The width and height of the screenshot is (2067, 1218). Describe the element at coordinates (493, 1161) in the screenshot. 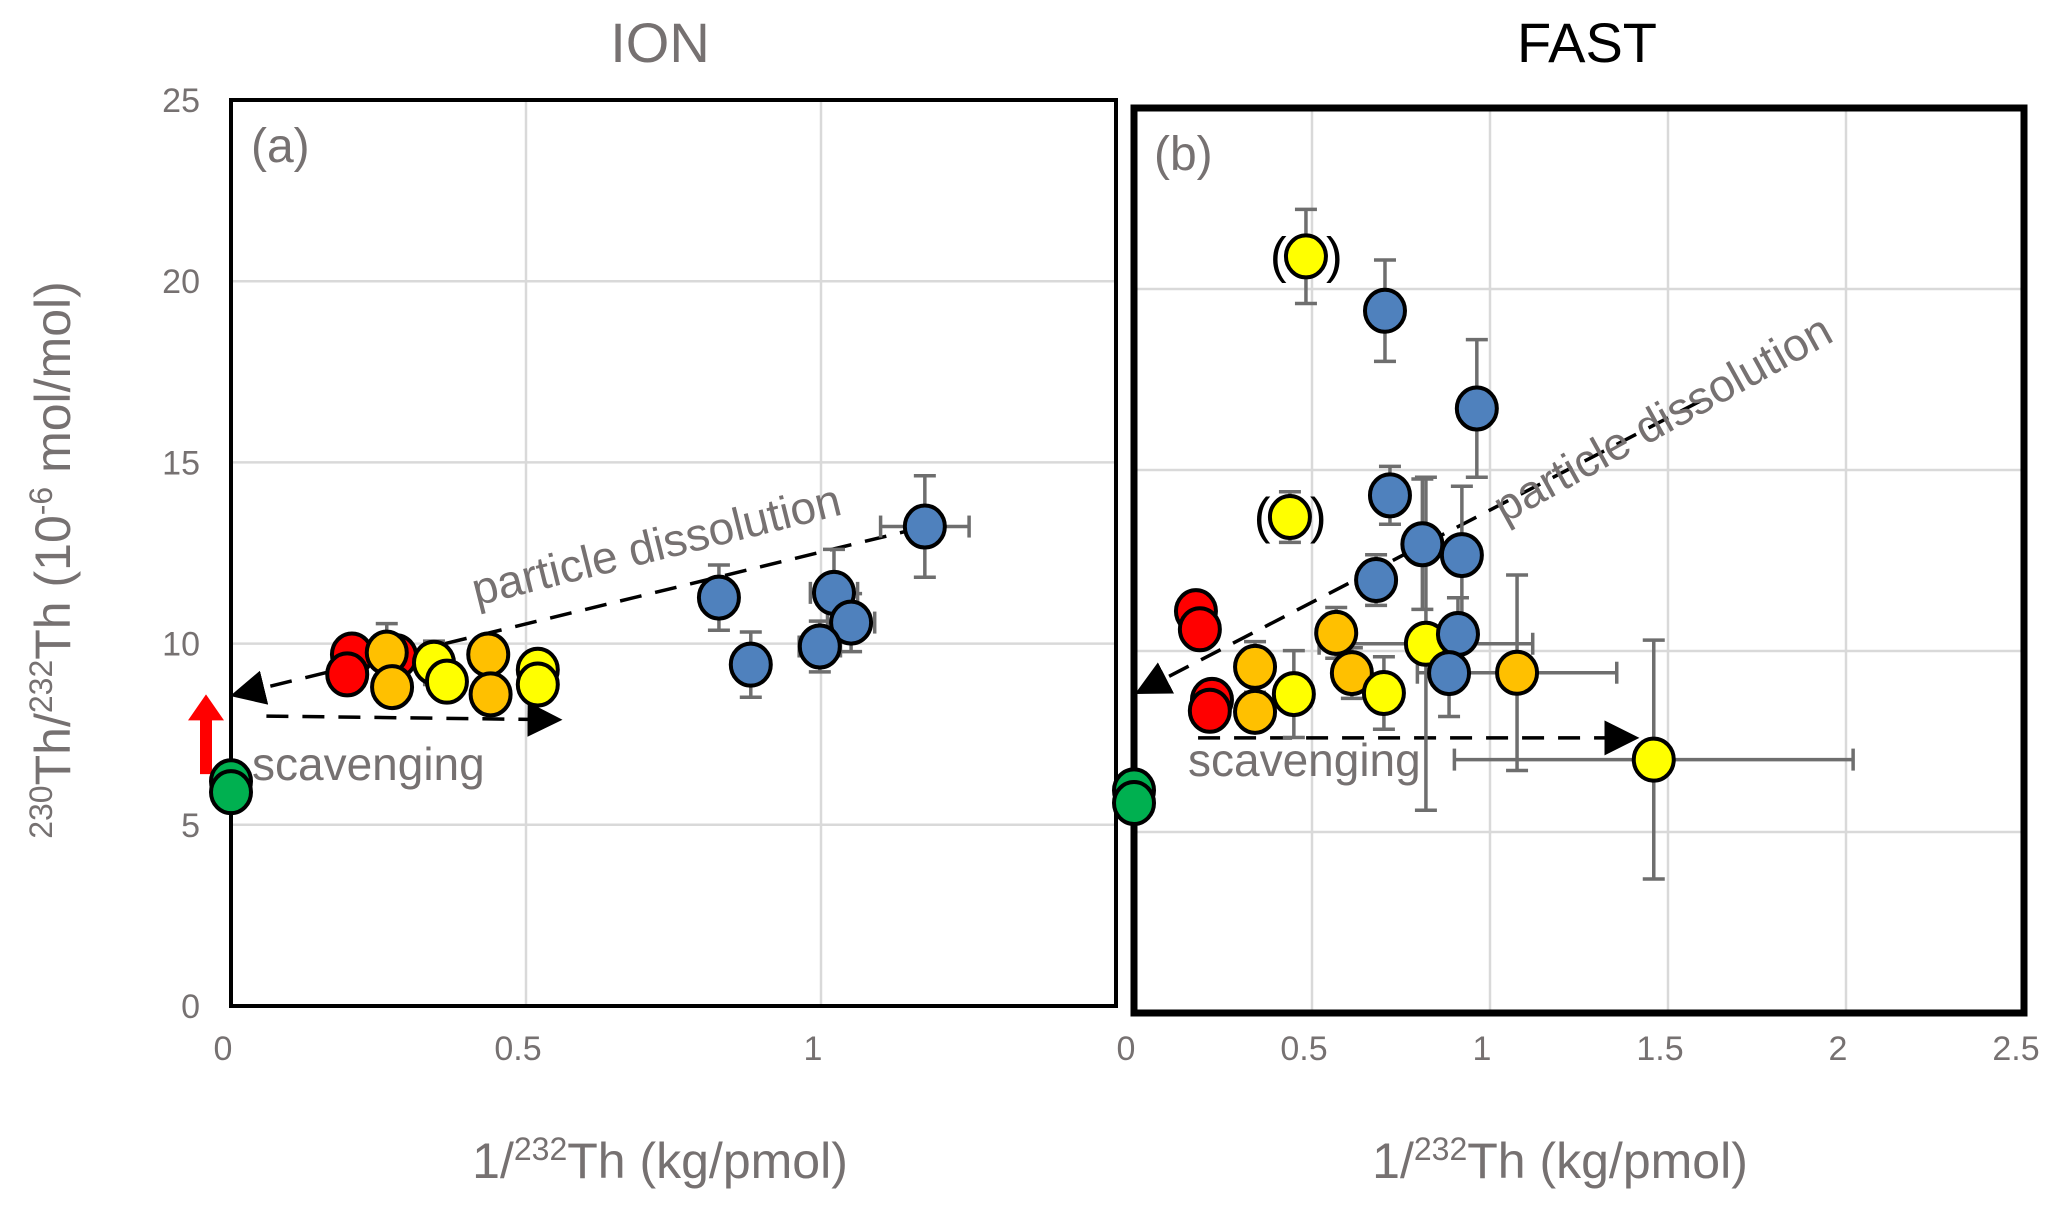

I see `x-axis-title-a-prefix: 1/` at that location.